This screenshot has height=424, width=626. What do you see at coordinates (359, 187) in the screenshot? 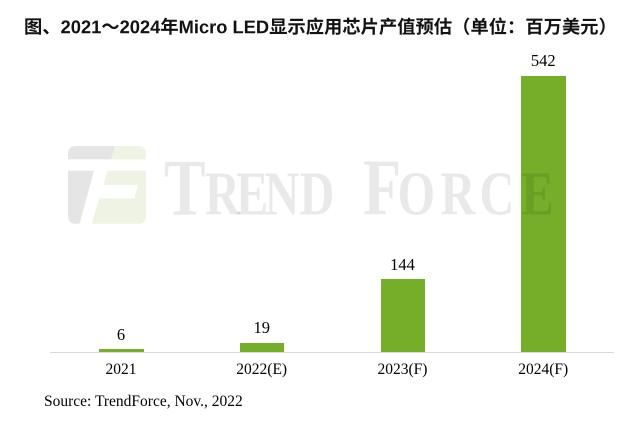
I see `svg-text:TRENDFORCE: TREND FORC E` at bounding box center [359, 187].